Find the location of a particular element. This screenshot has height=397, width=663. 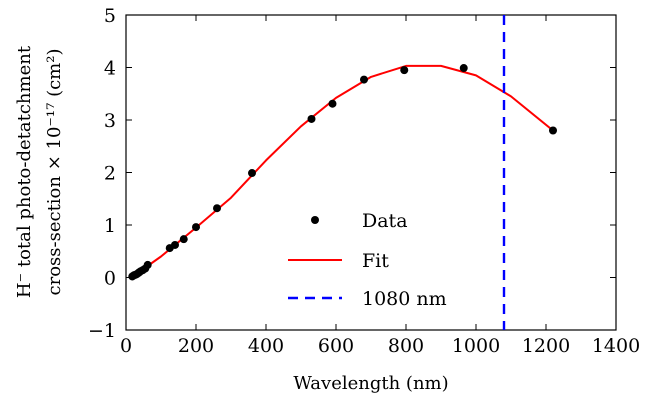

x-tick-label: 800 is located at coordinates (406, 346).